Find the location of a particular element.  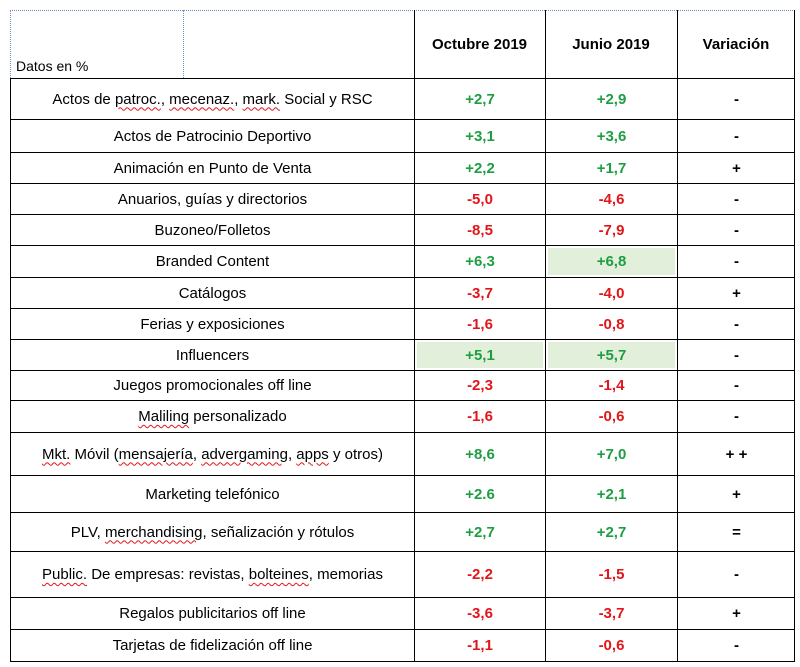

column-header-october: Octubre 2019 is located at coordinates (479, 44).